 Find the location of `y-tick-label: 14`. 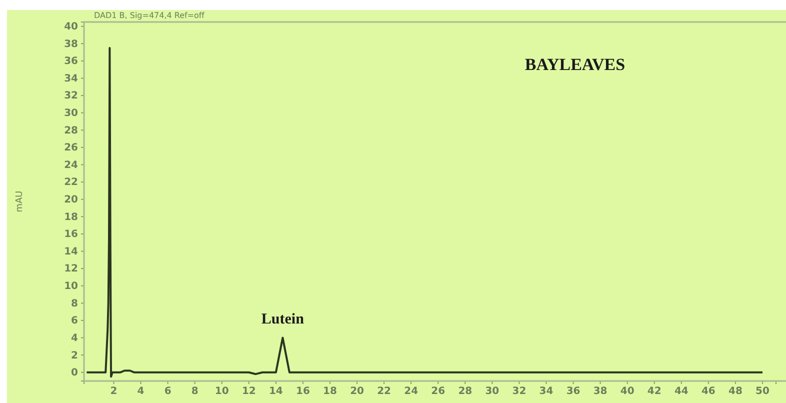

y-tick-label: 14 is located at coordinates (71, 252).